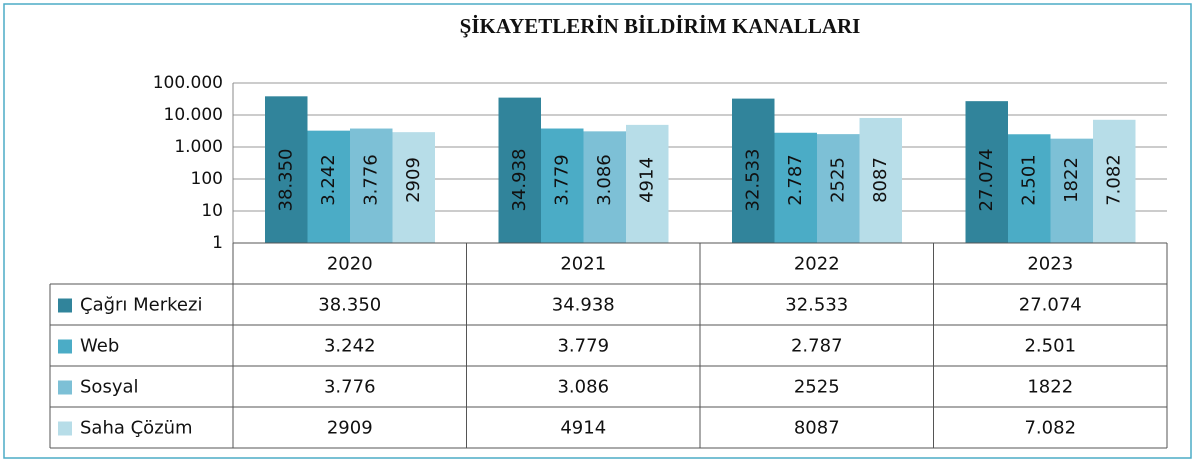 The width and height of the screenshot is (1196, 463). Describe the element at coordinates (109, 387) in the screenshot. I see `legend-label: Sosyal` at that location.